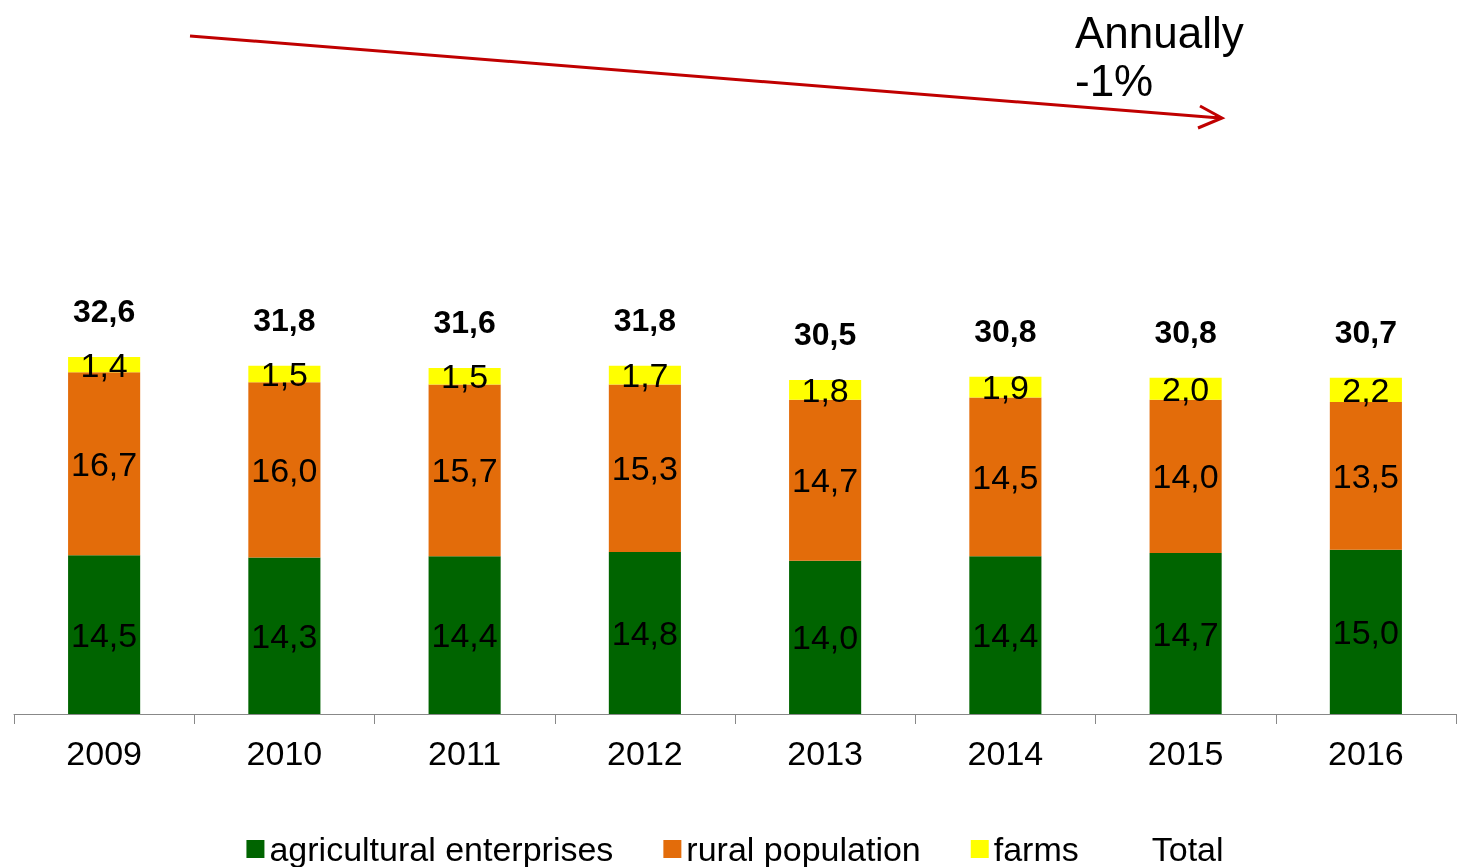  Describe the element at coordinates (1366, 331) in the screenshot. I see `total-label: 30,7` at that location.